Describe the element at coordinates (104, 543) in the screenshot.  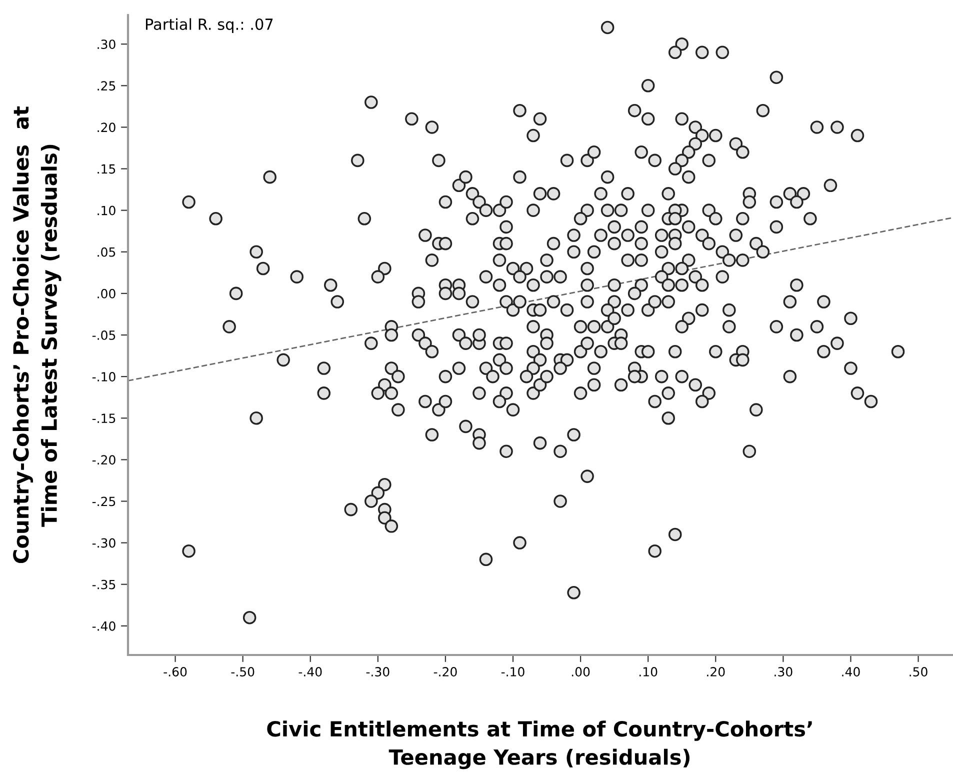
I see `y-tick-label: -.30` at that location.